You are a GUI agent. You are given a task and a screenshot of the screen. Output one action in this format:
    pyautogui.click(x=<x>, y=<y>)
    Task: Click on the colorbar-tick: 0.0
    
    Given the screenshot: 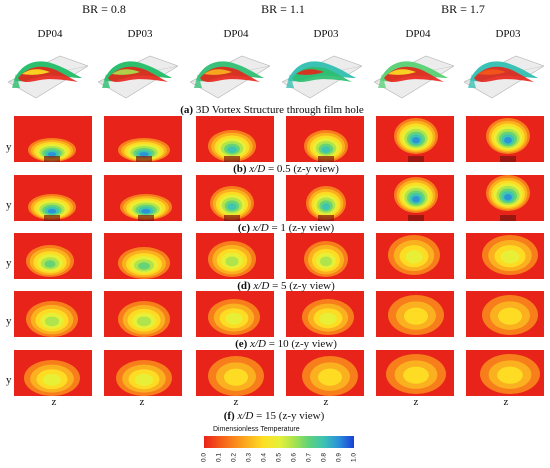 What is the action you would take?
    pyautogui.click(x=204, y=457)
    